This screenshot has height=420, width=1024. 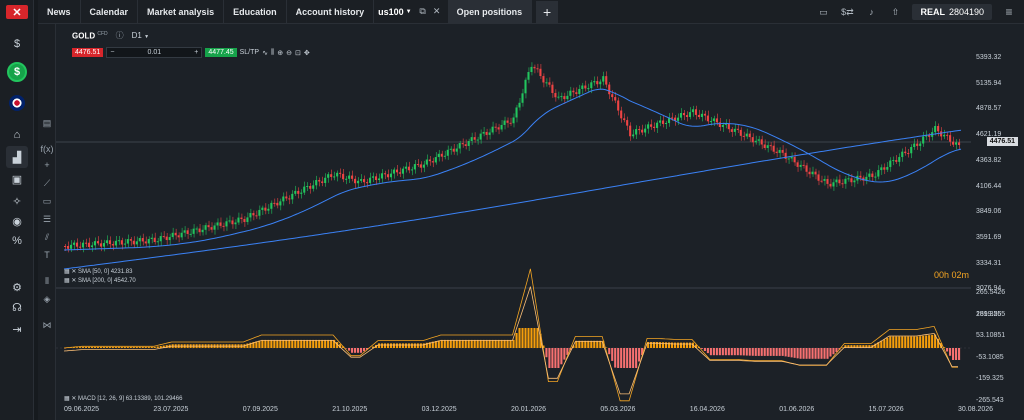 I want to click on headset-icon: ☊, so click(x=17, y=307).